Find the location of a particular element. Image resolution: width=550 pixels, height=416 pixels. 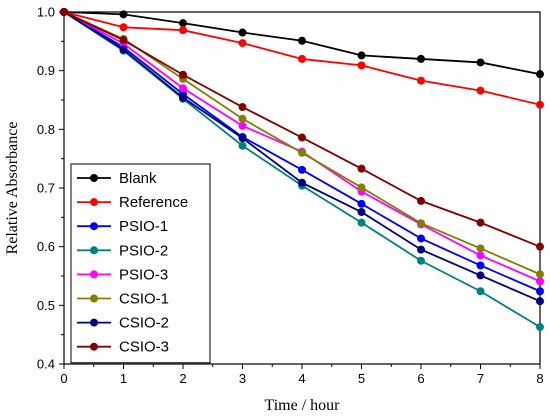

x-axis-title: Time / hour is located at coordinates (303, 405).